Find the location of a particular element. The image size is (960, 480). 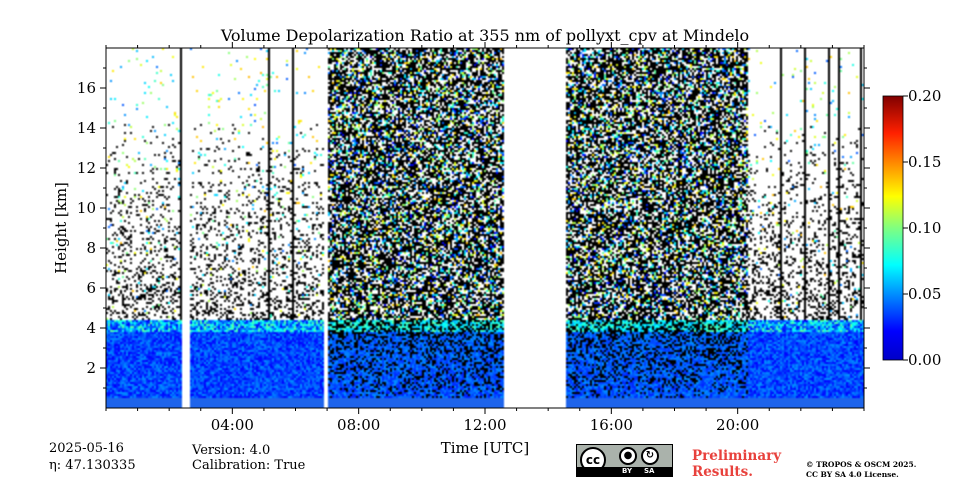

y-tick-label: 4 is located at coordinates (91, 328).